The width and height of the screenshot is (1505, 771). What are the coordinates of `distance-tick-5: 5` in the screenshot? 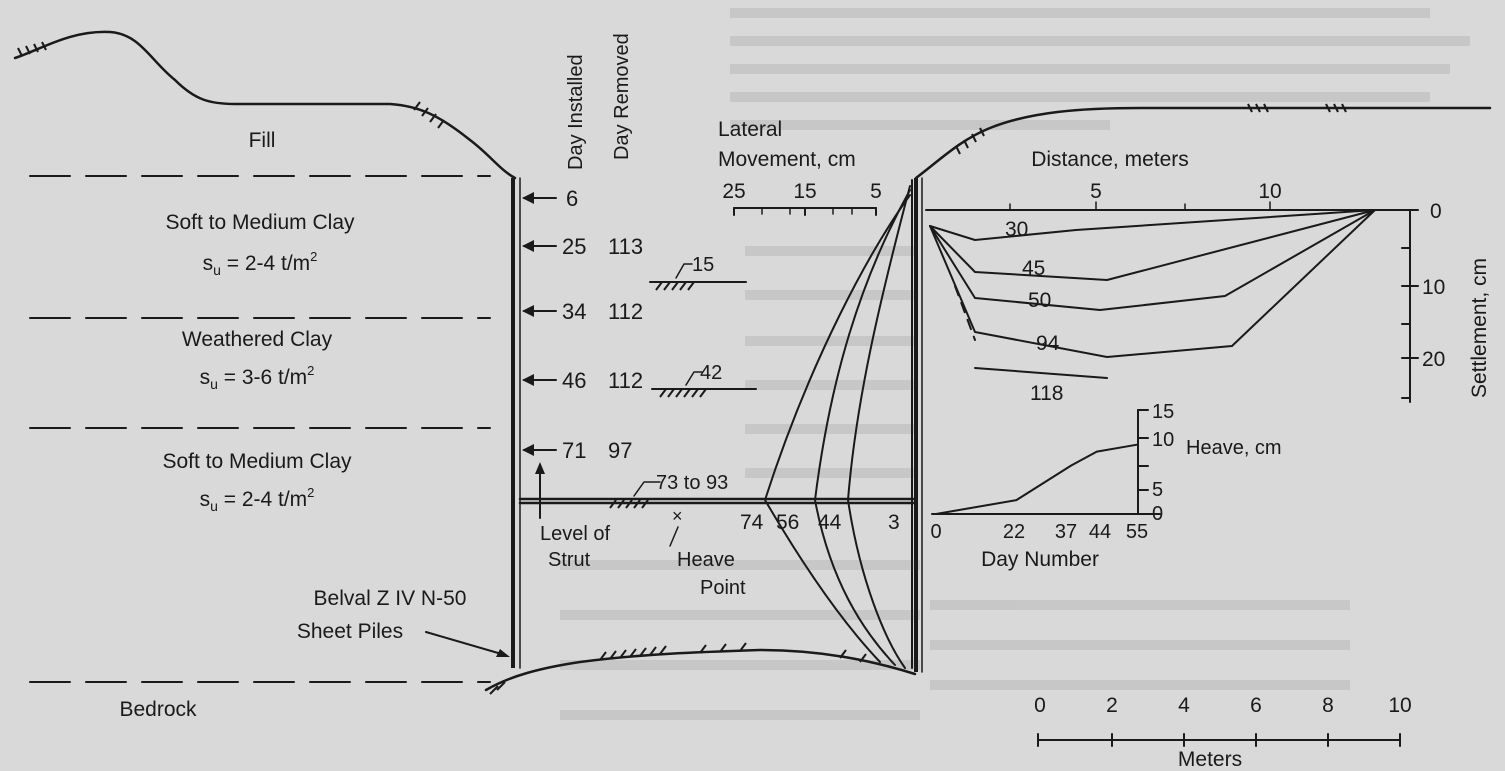 It's located at (1096, 191).